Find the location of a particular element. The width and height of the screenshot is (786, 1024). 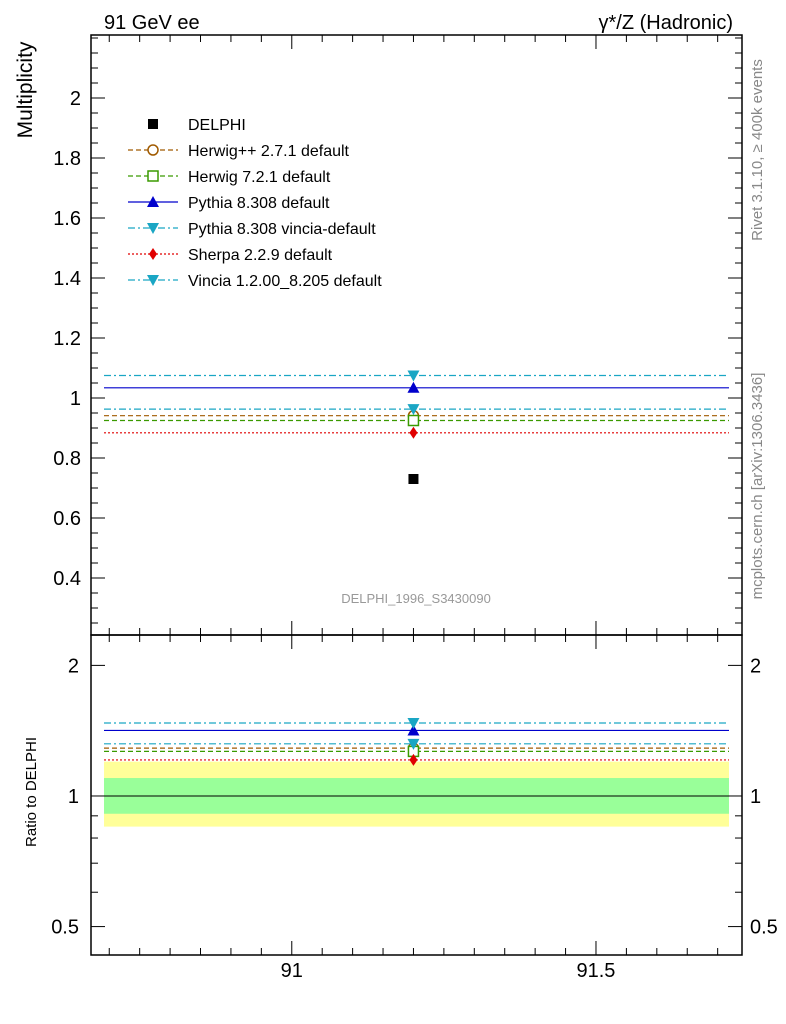

ratio-plot-marks is located at coordinates (416, 742).